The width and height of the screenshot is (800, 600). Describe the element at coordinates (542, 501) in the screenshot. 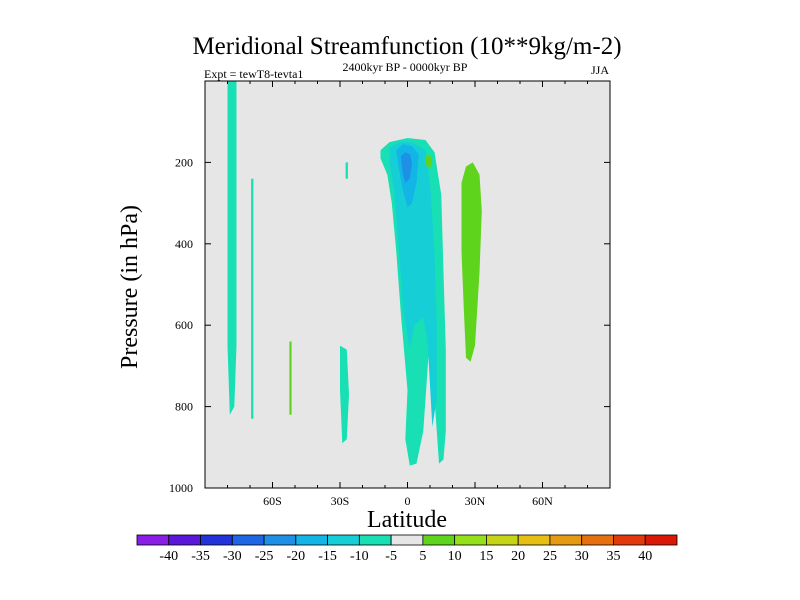

I see `x-tick-label: 60N` at that location.